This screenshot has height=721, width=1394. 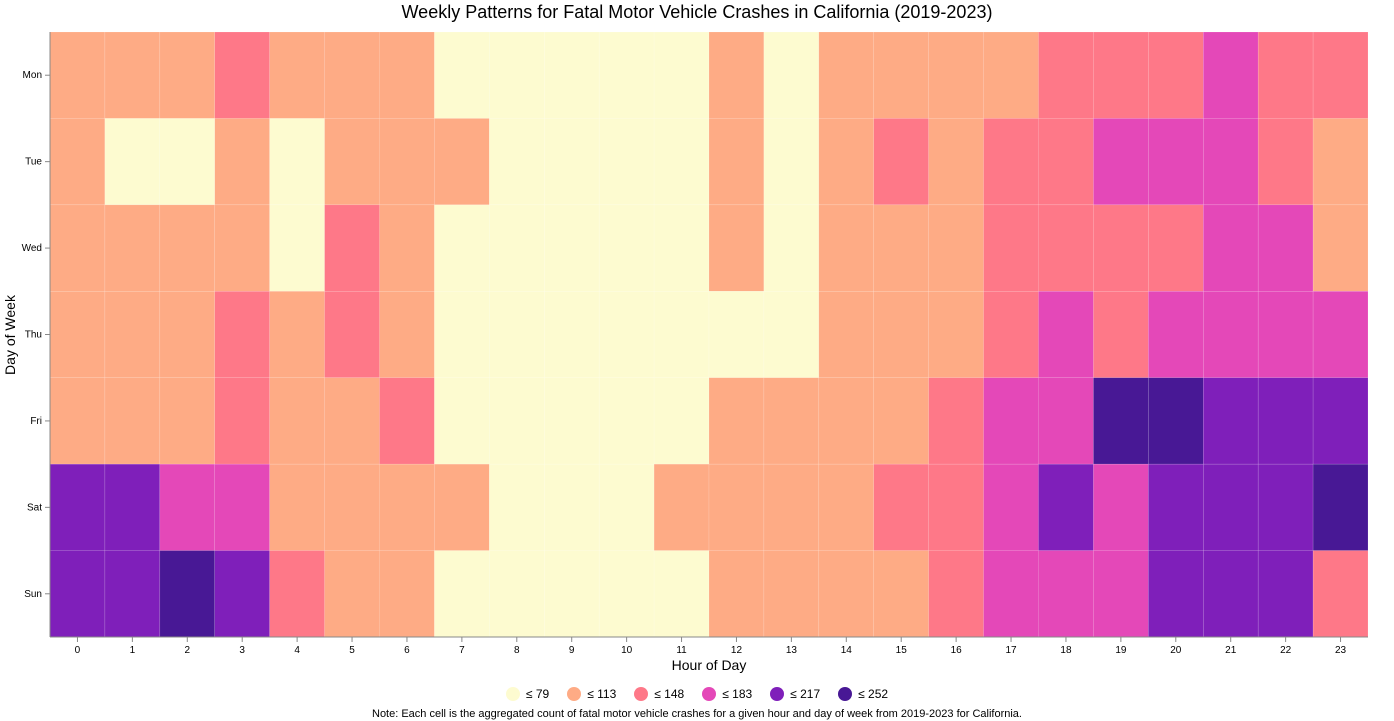 I want to click on legend-label: ≤ 113, so click(x=602, y=694).